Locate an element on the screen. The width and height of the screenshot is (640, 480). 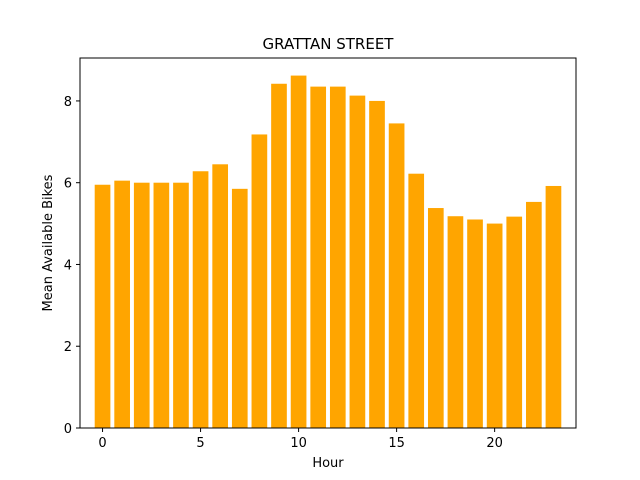
y-tick-label: 6 is located at coordinates (68, 184).